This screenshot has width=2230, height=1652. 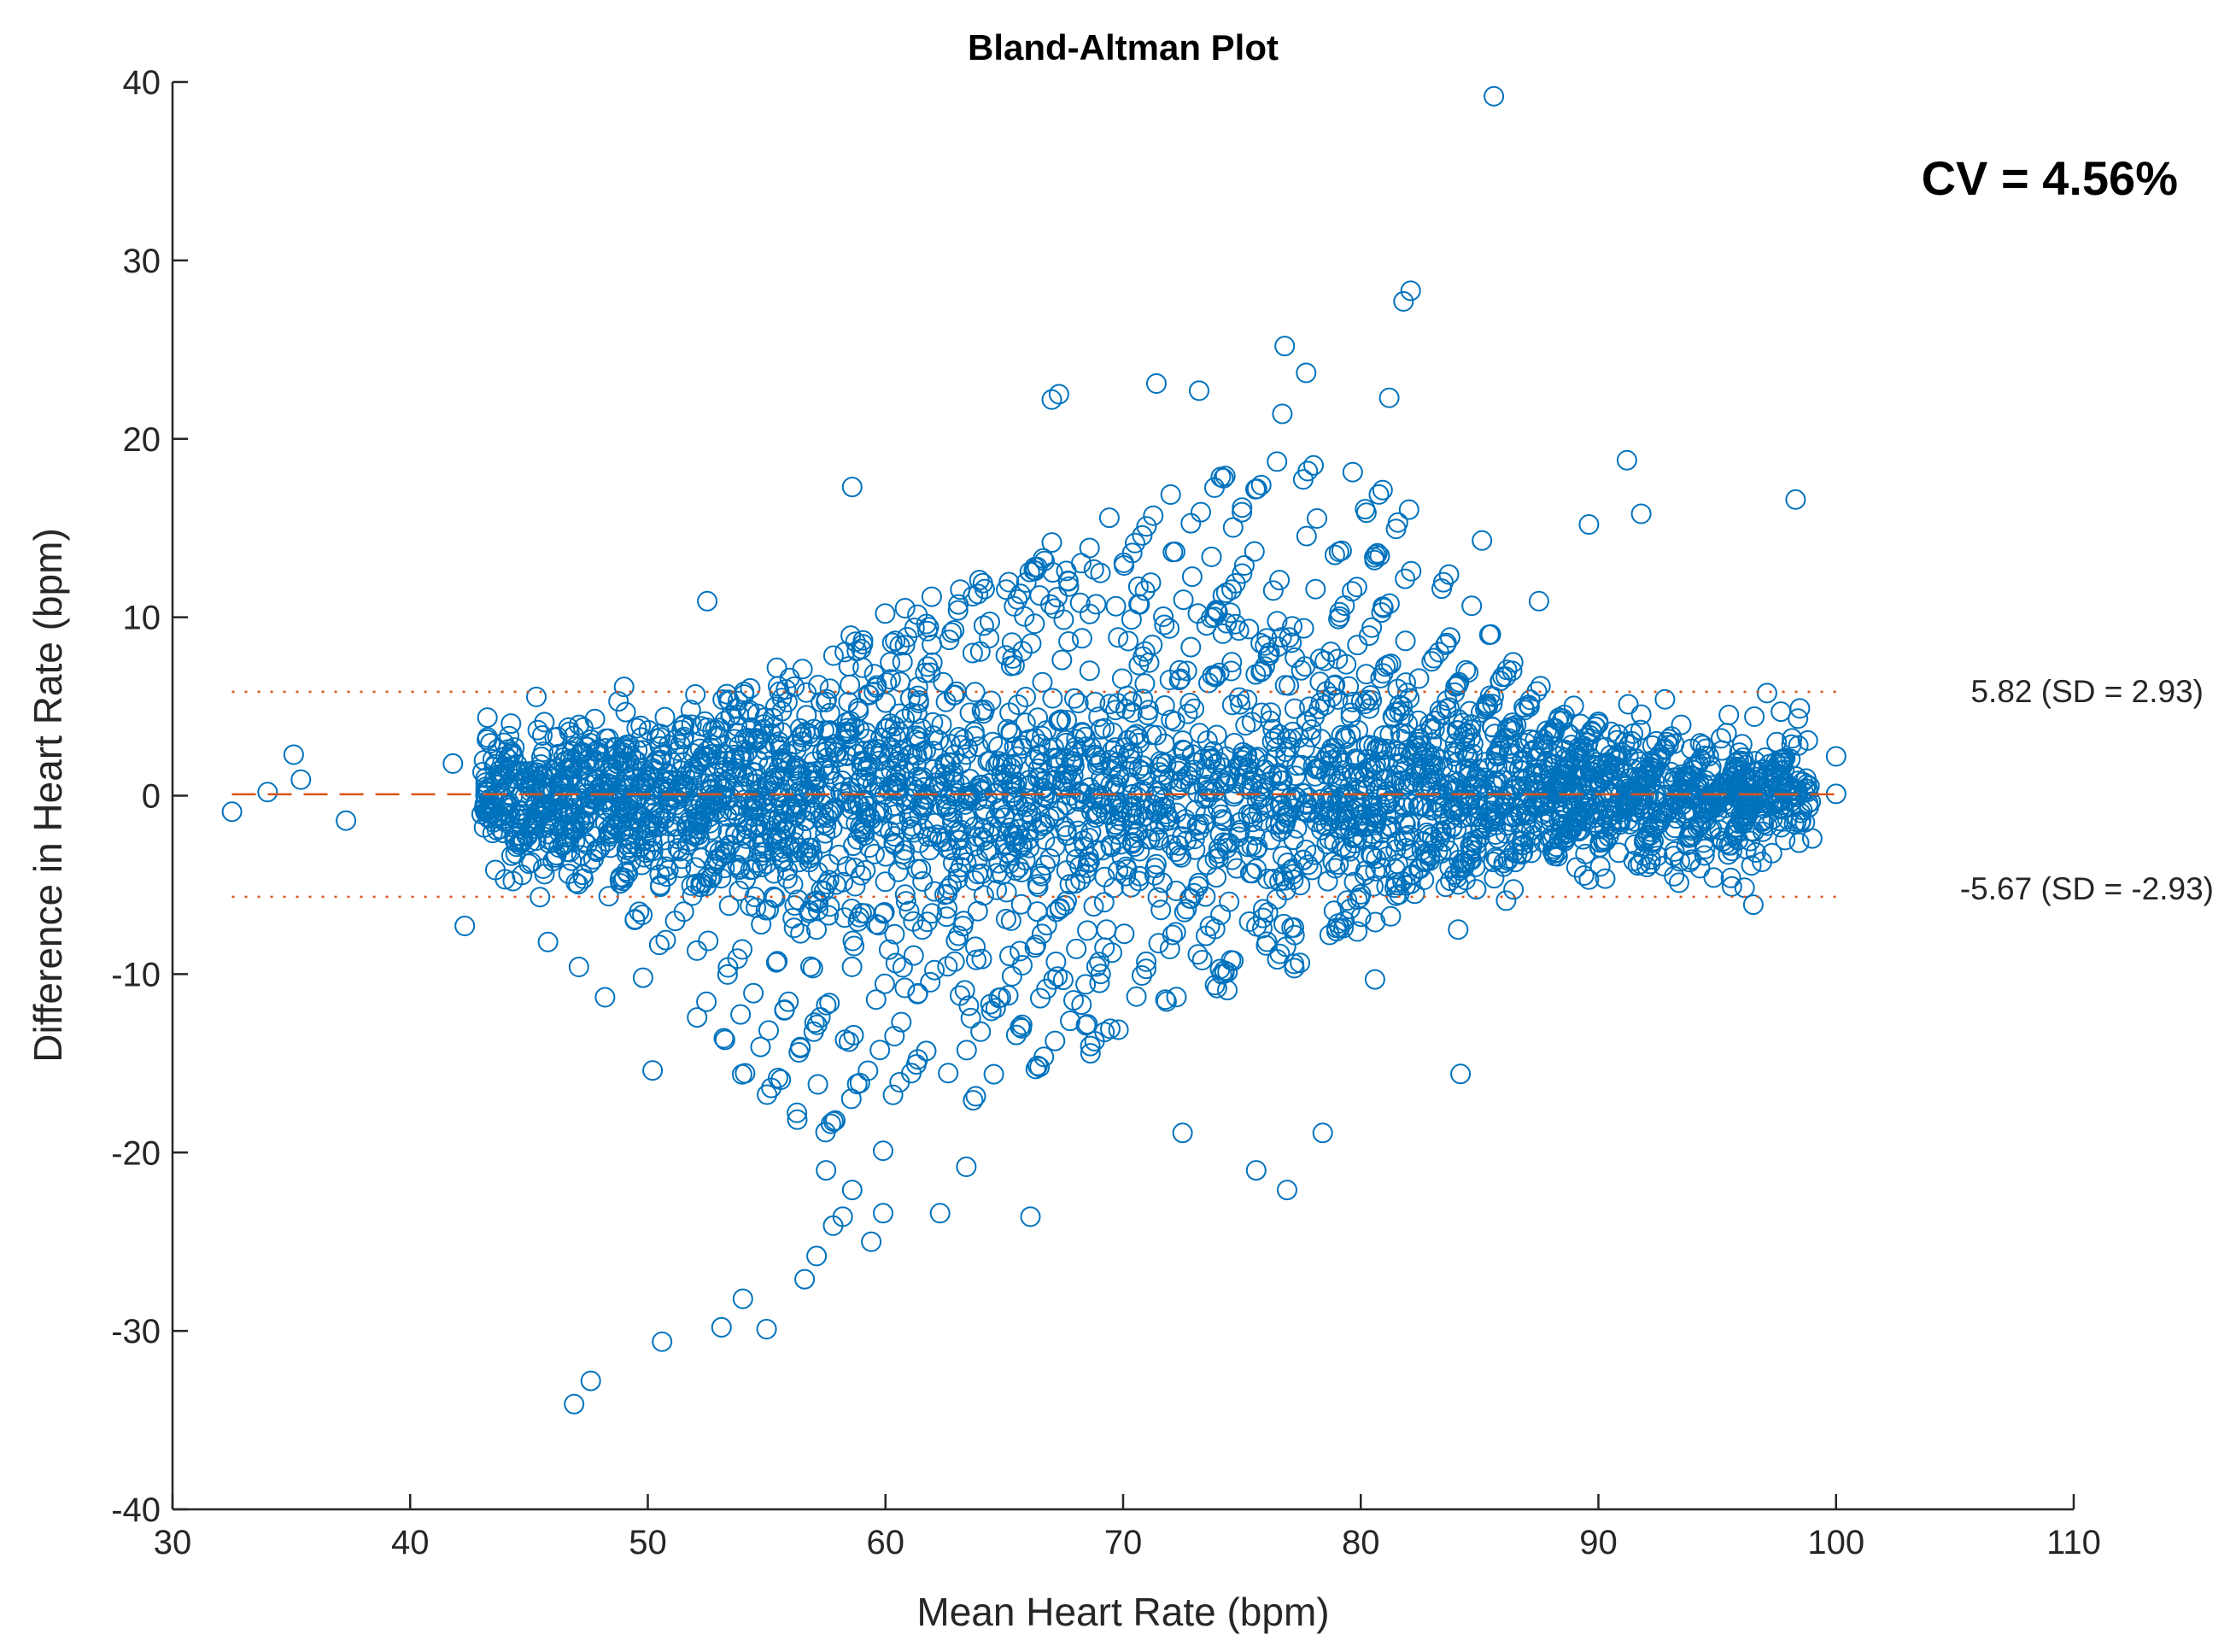 I want to click on x-tick-label: 60, so click(x=886, y=1542).